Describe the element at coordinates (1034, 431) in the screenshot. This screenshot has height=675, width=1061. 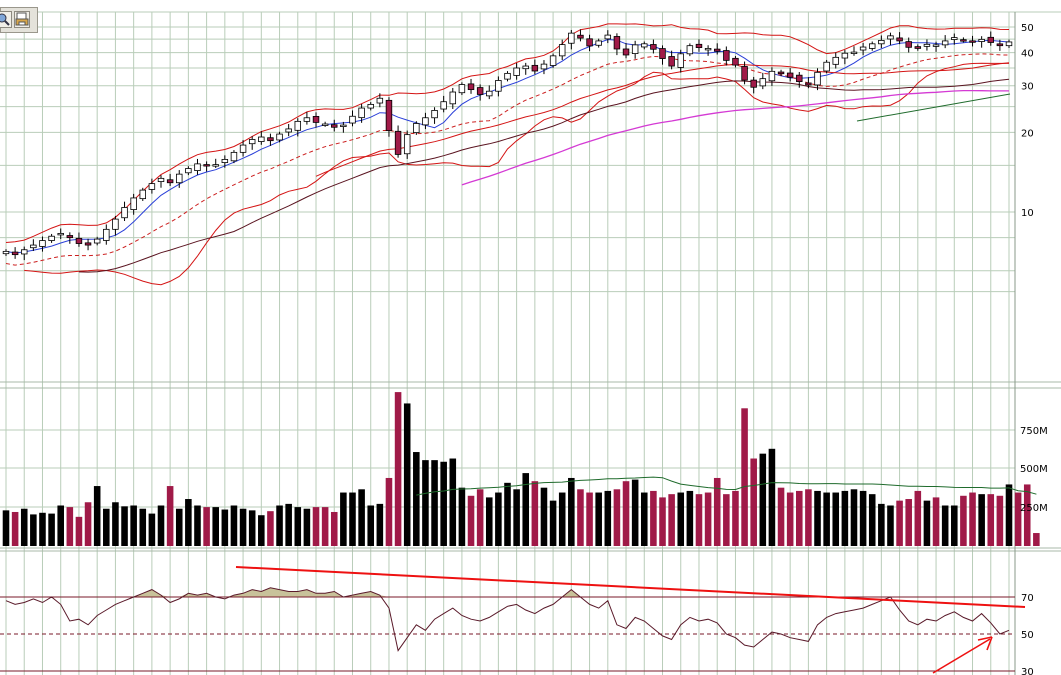
I see `volume-tick-label: 750M` at that location.